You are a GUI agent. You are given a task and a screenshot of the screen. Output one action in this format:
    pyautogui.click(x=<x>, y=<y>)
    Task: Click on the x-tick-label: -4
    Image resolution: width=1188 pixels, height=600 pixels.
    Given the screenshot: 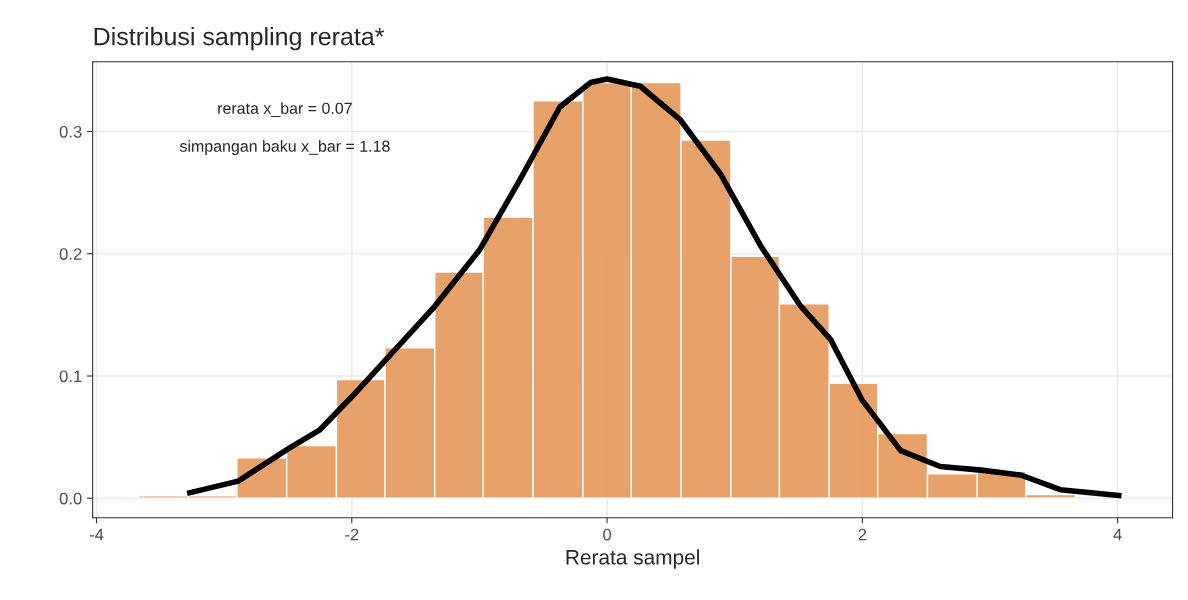 What is the action you would take?
    pyautogui.click(x=96, y=534)
    